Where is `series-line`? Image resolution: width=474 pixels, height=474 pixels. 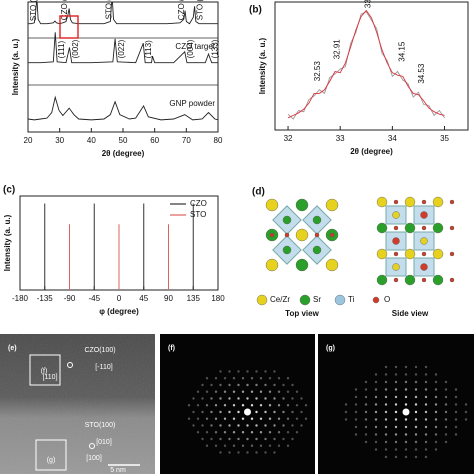
series-line is located at coordinates (123, 108).